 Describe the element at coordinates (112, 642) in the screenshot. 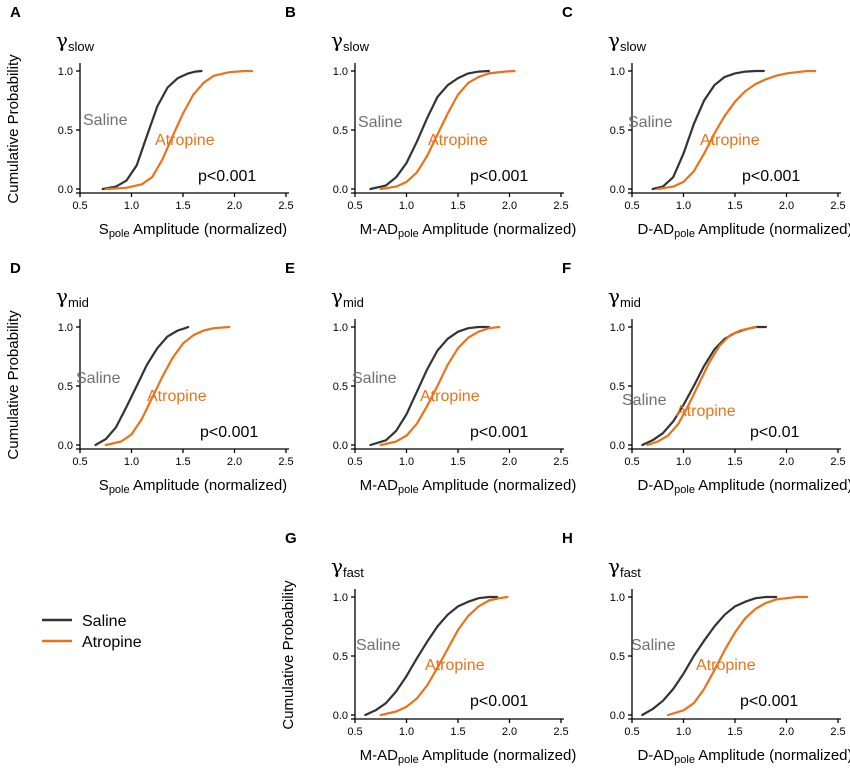

I see `legend-label-atropine: Atropine` at that location.